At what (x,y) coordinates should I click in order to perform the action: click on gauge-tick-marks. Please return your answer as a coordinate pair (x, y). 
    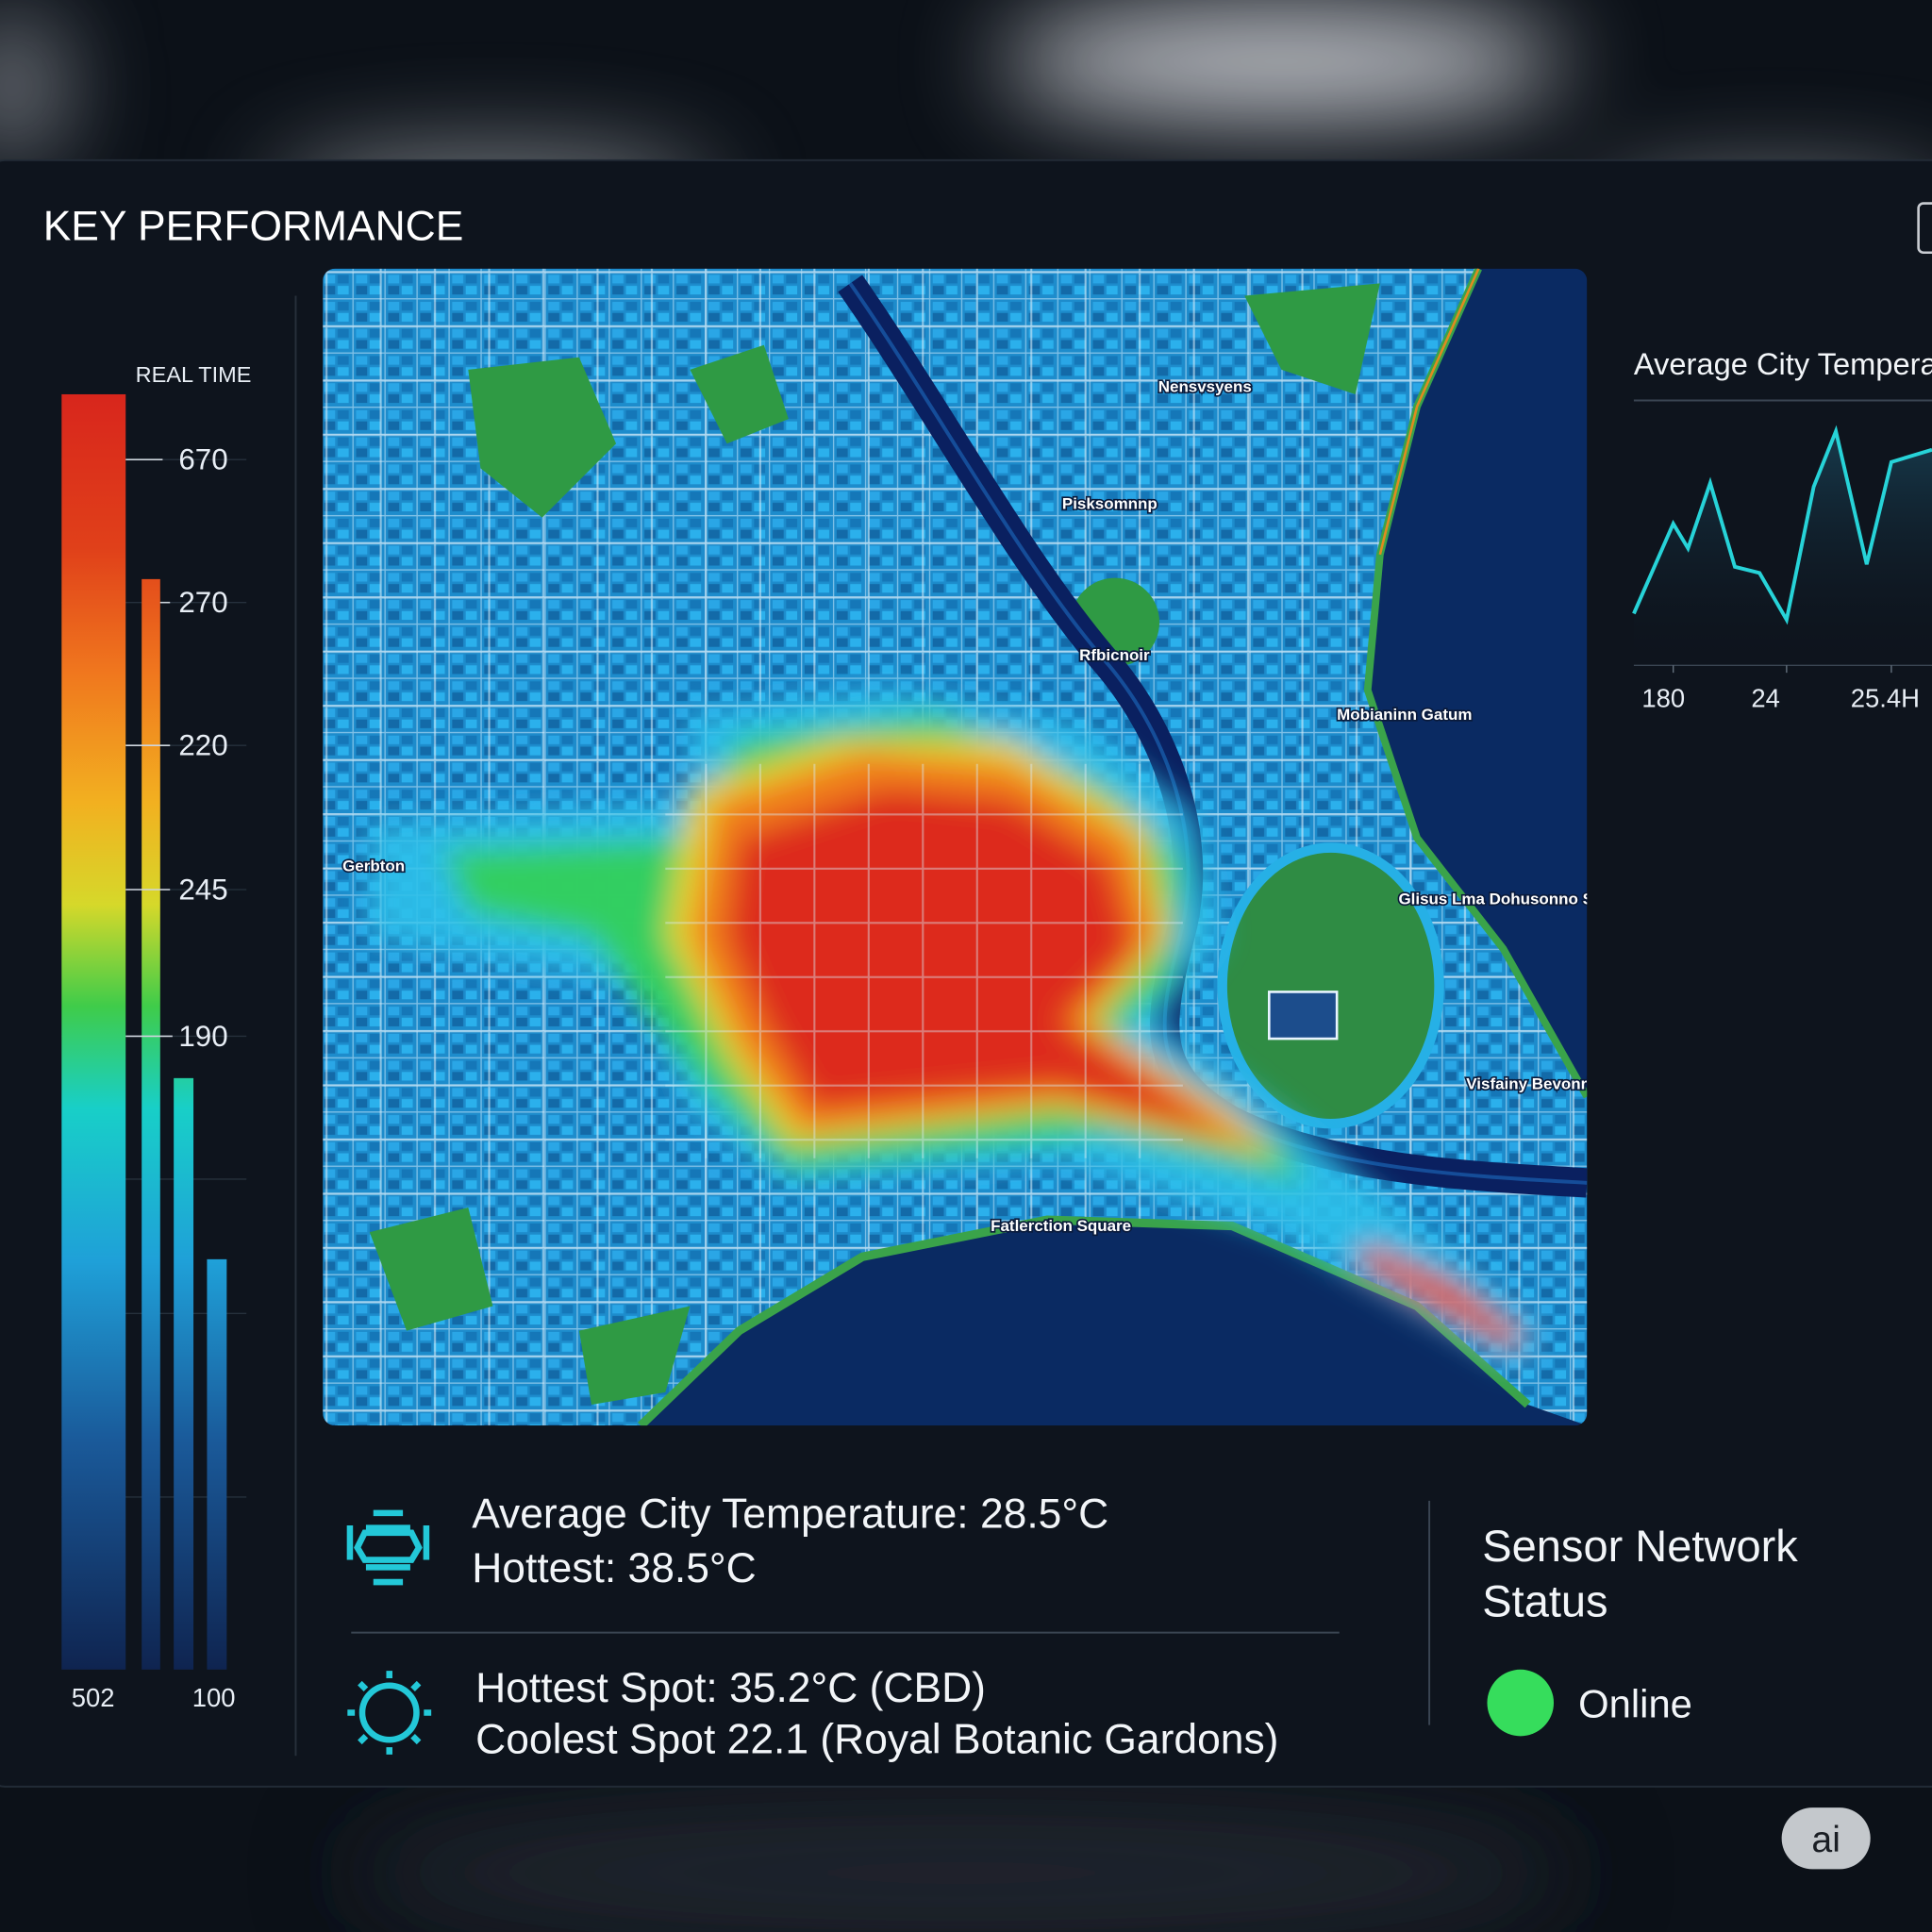
    Looking at the image, I should click on (149, 748).